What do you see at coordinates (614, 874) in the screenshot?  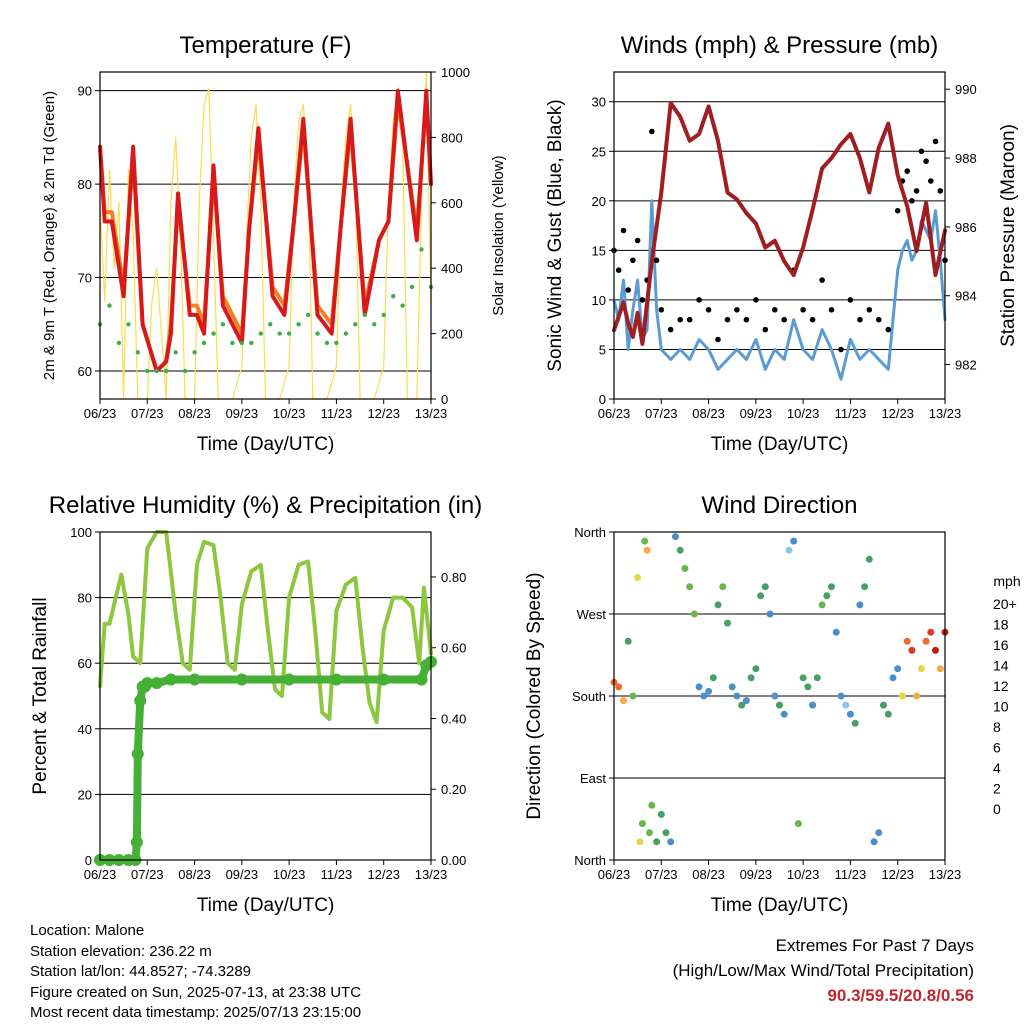 I see `direction-xtick-label: 06/23` at bounding box center [614, 874].